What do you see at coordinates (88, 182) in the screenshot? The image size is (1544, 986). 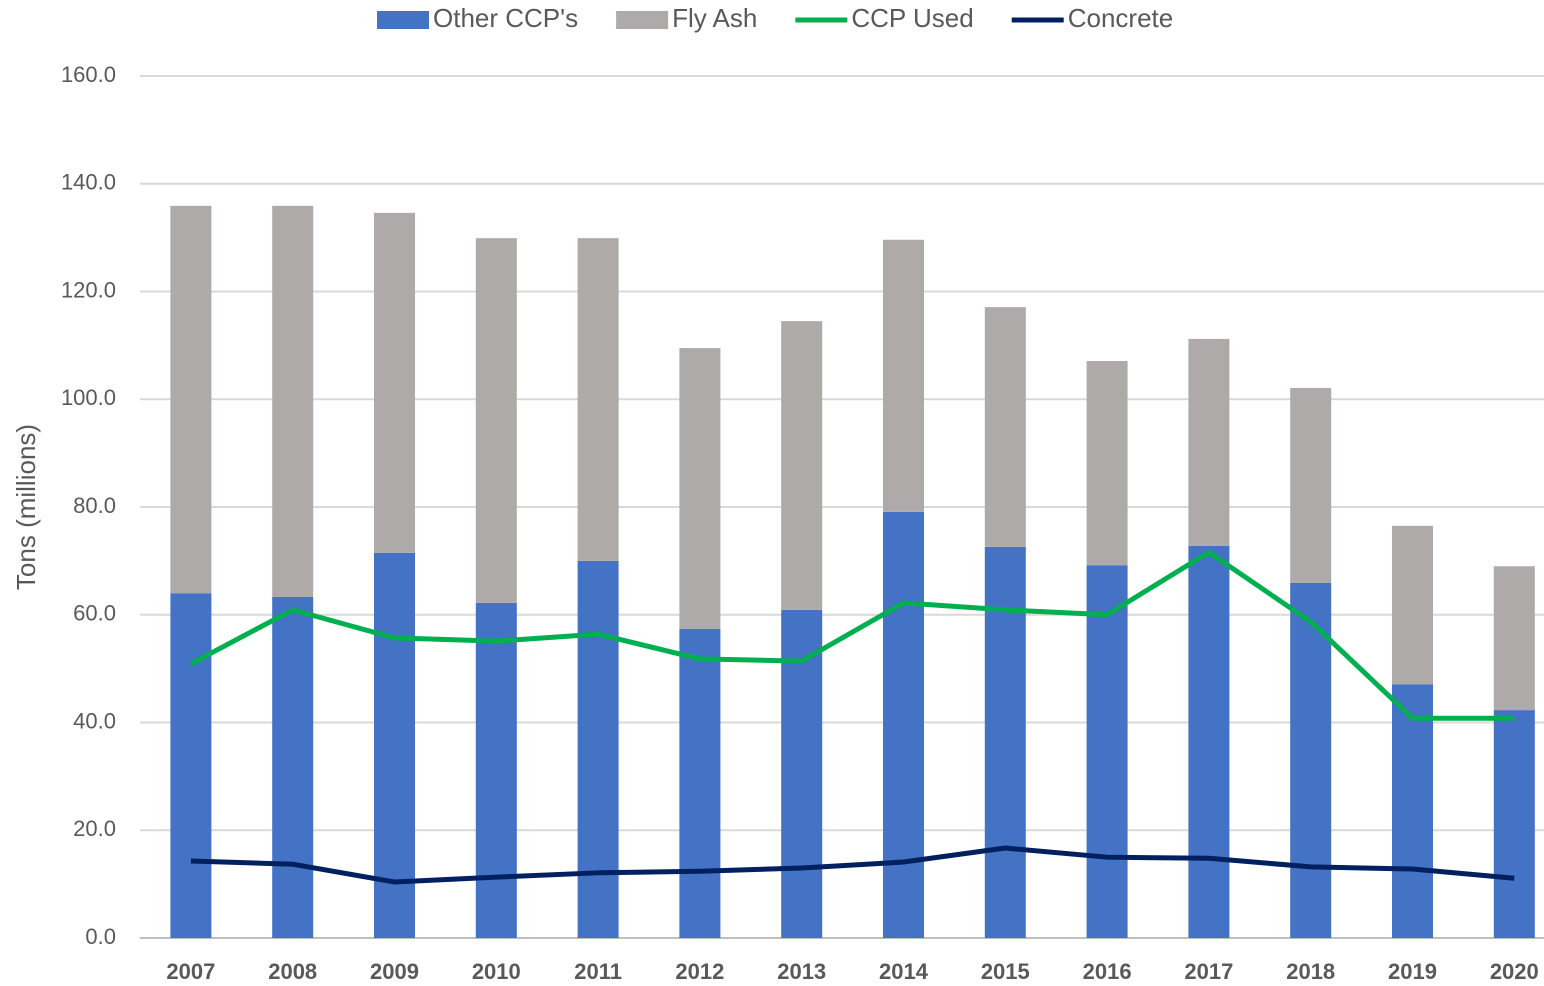 I see `y-tick-label: 140.0` at bounding box center [88, 182].